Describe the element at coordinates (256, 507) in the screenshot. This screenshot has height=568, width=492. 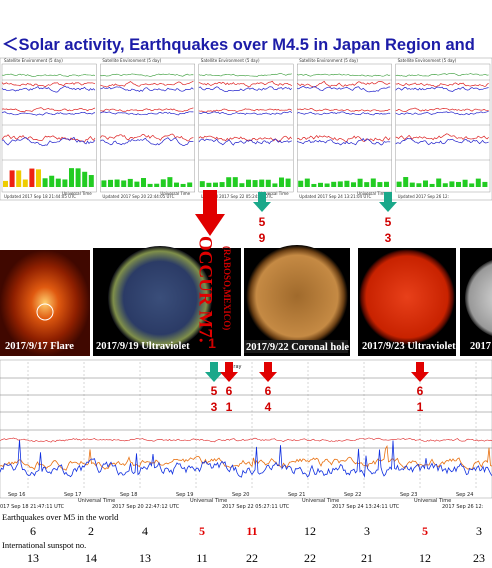
I see `timestamp: 2017 Sep 22 05:27:11 UTC` at that location.